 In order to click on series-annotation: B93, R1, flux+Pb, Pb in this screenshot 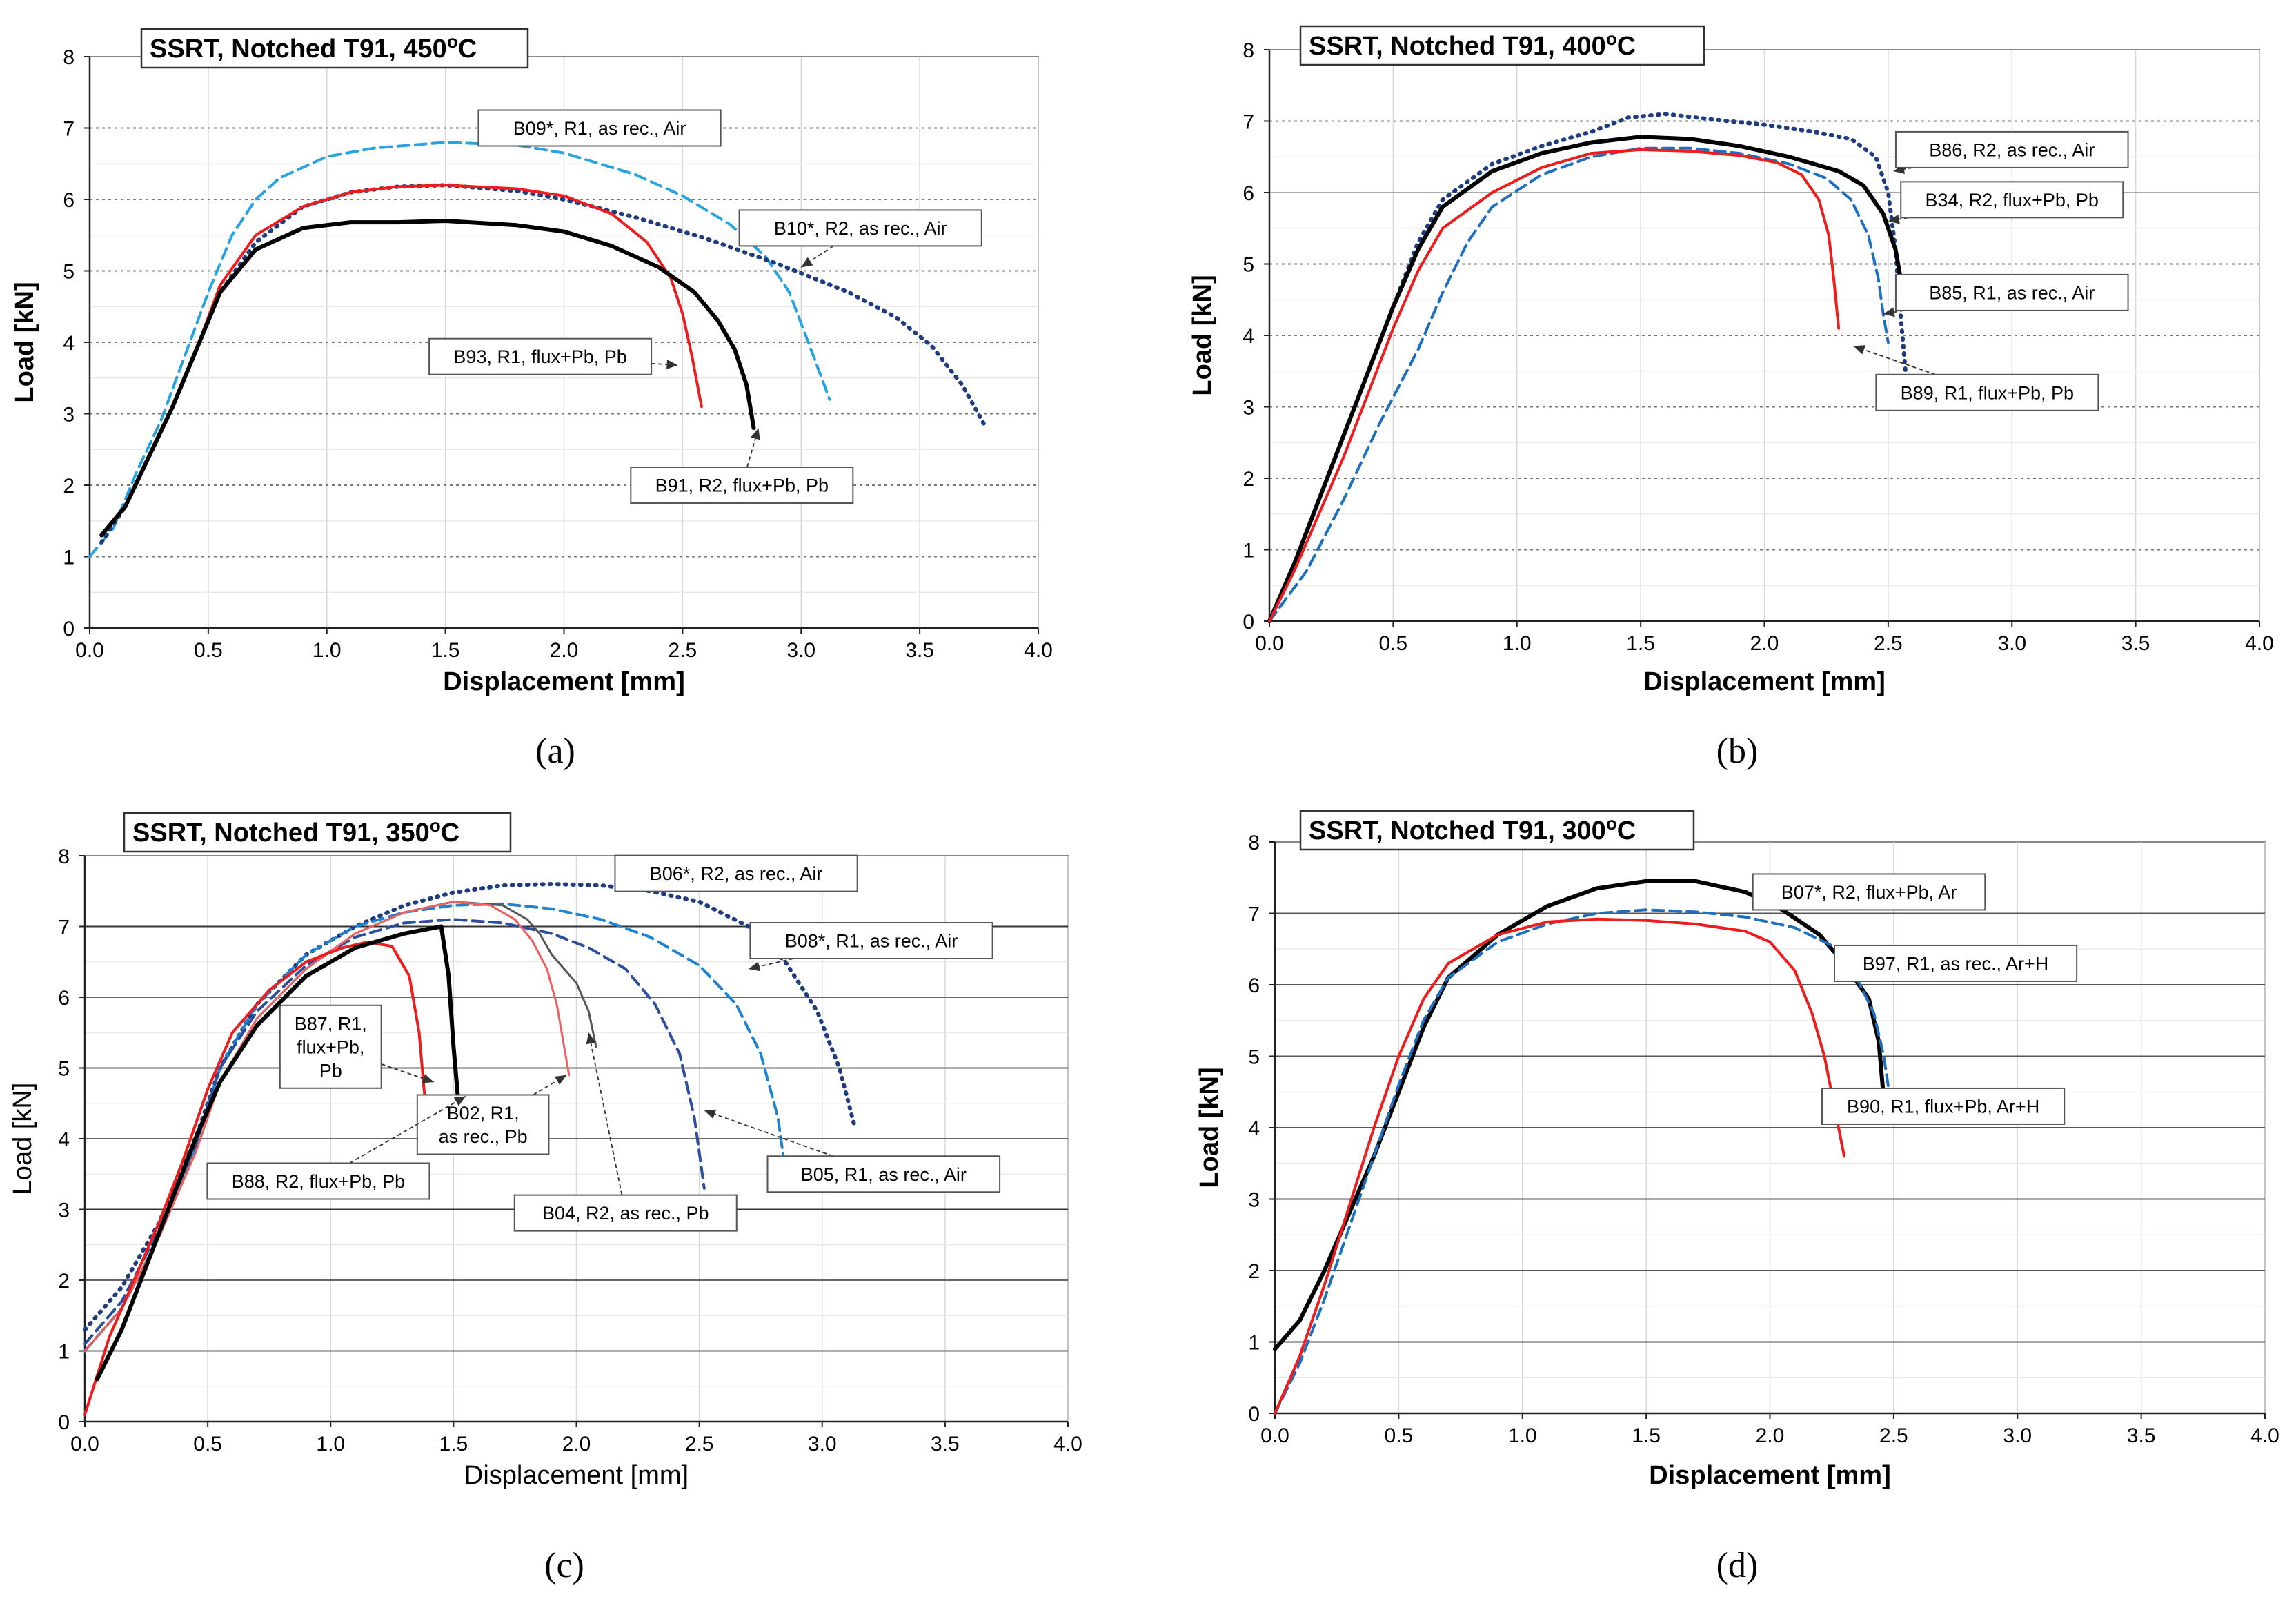, I will do `click(539, 356)`.